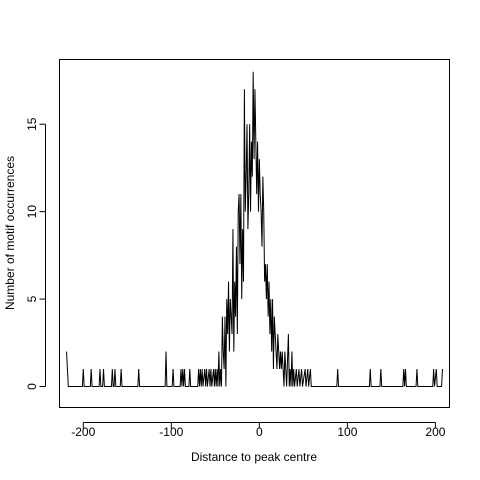 The height and width of the screenshot is (480, 480). I want to click on y-axis: 0 5 10 15, so click(35, 253).